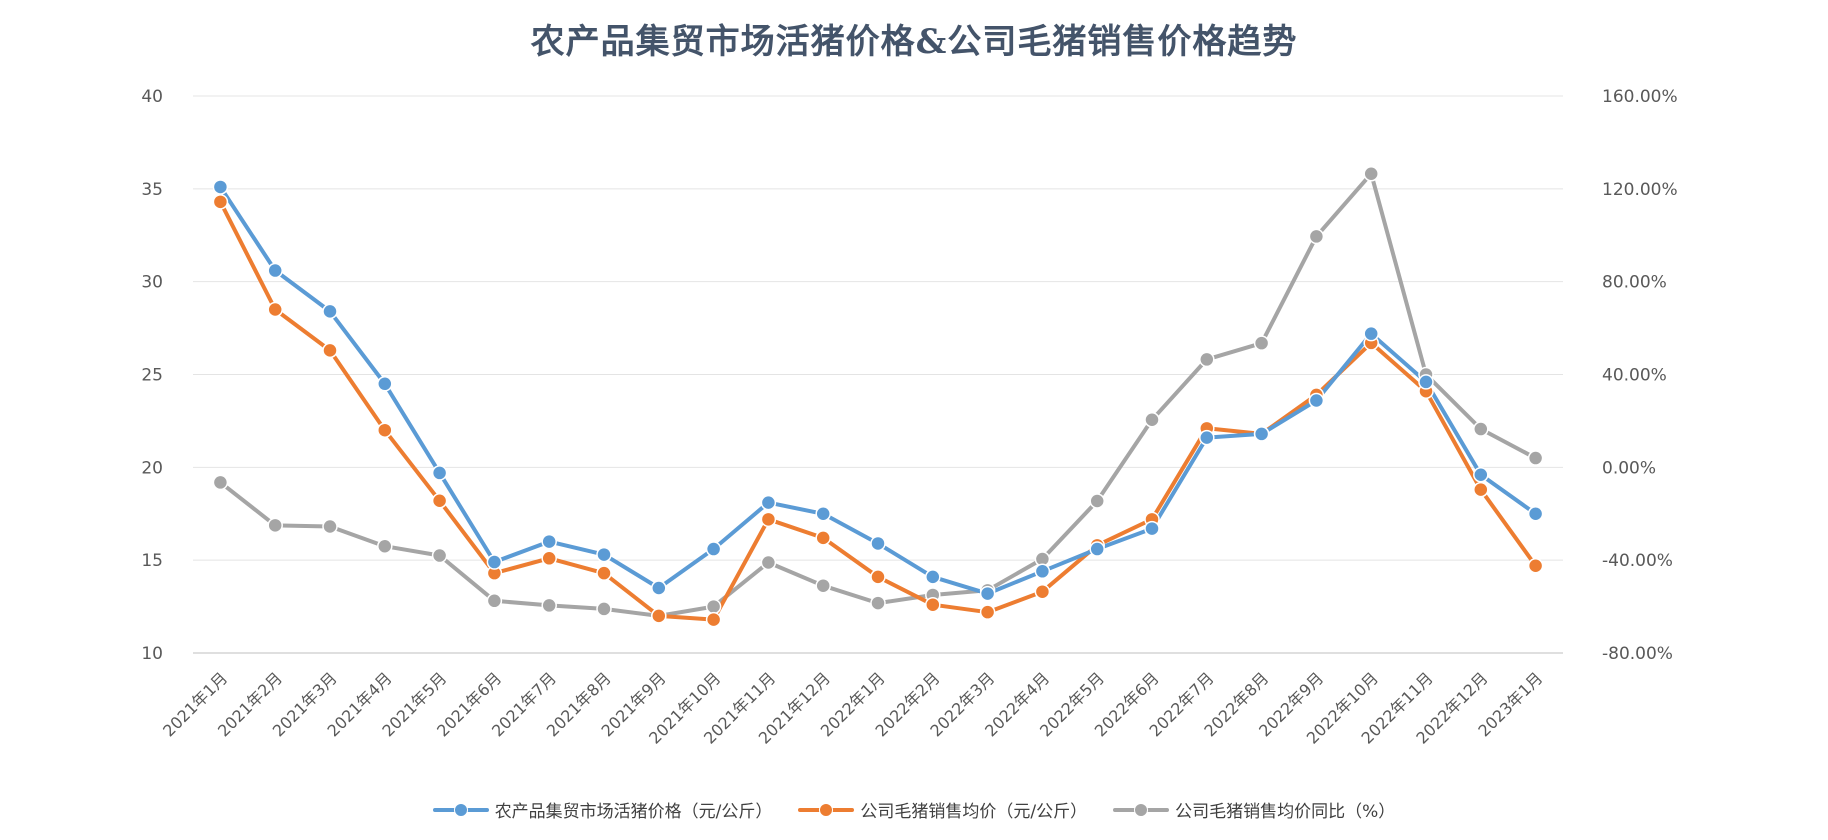 Image resolution: width=1828 pixels, height=840 pixels. What do you see at coordinates (633, 812) in the screenshot?
I see `legend-label-market-price: 农产品集贸市场活猪价格（元/公斤）` at bounding box center [633, 812].